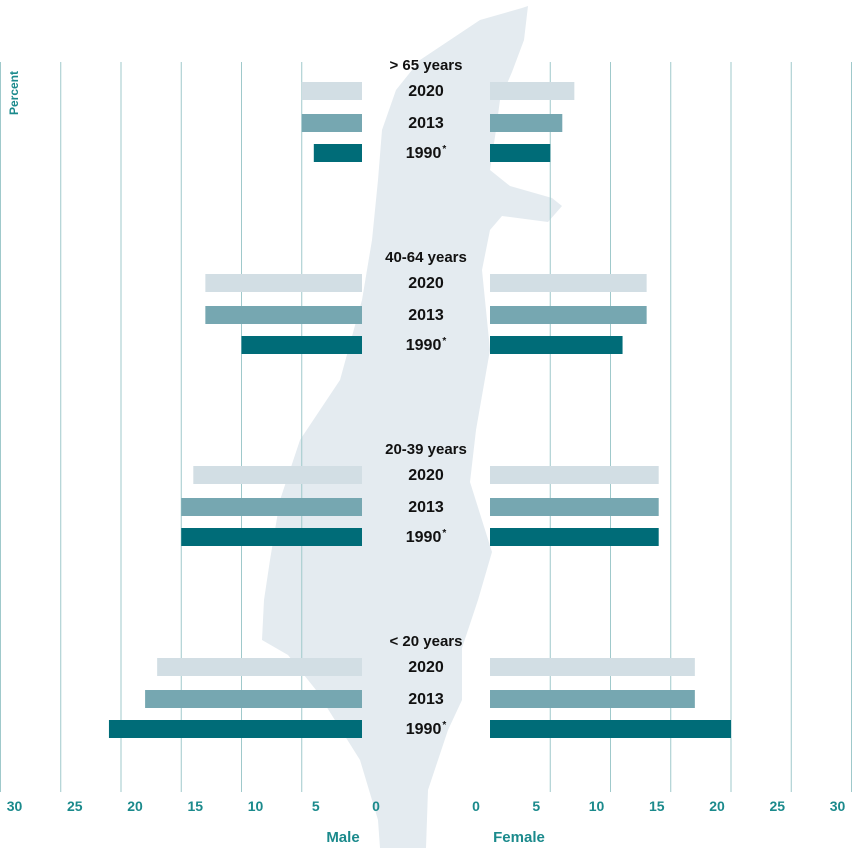 The height and width of the screenshot is (848, 852). What do you see at coordinates (426, 257) in the screenshot?
I see `age-group-label: 40-64 years` at bounding box center [426, 257].